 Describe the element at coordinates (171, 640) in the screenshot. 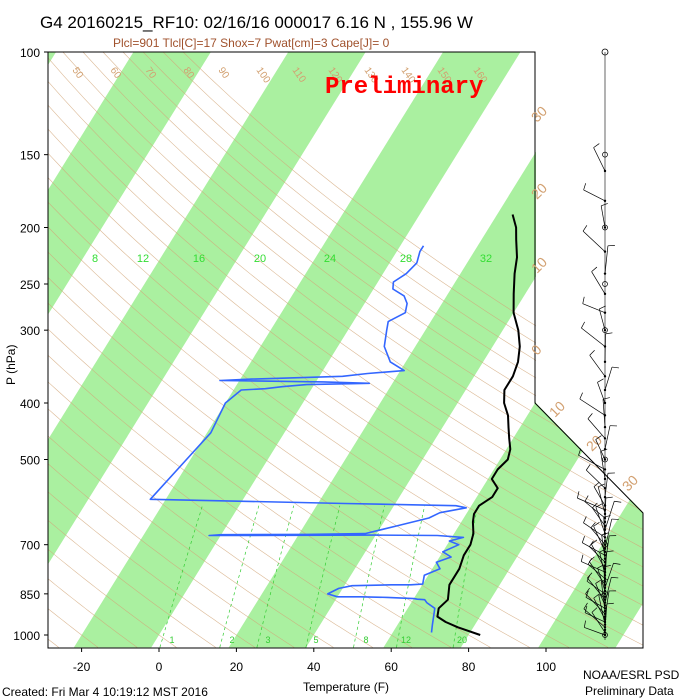

I see `mixing-ratio-low-label: 1` at that location.